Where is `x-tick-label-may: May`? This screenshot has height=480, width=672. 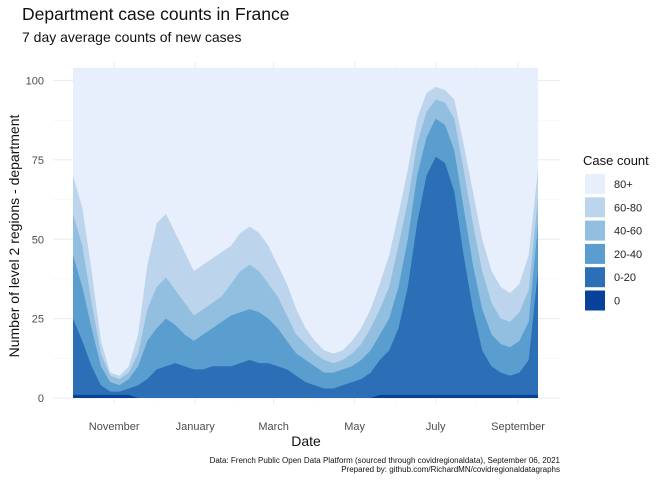
x-tick-label-may: May is located at coordinates (354, 427).